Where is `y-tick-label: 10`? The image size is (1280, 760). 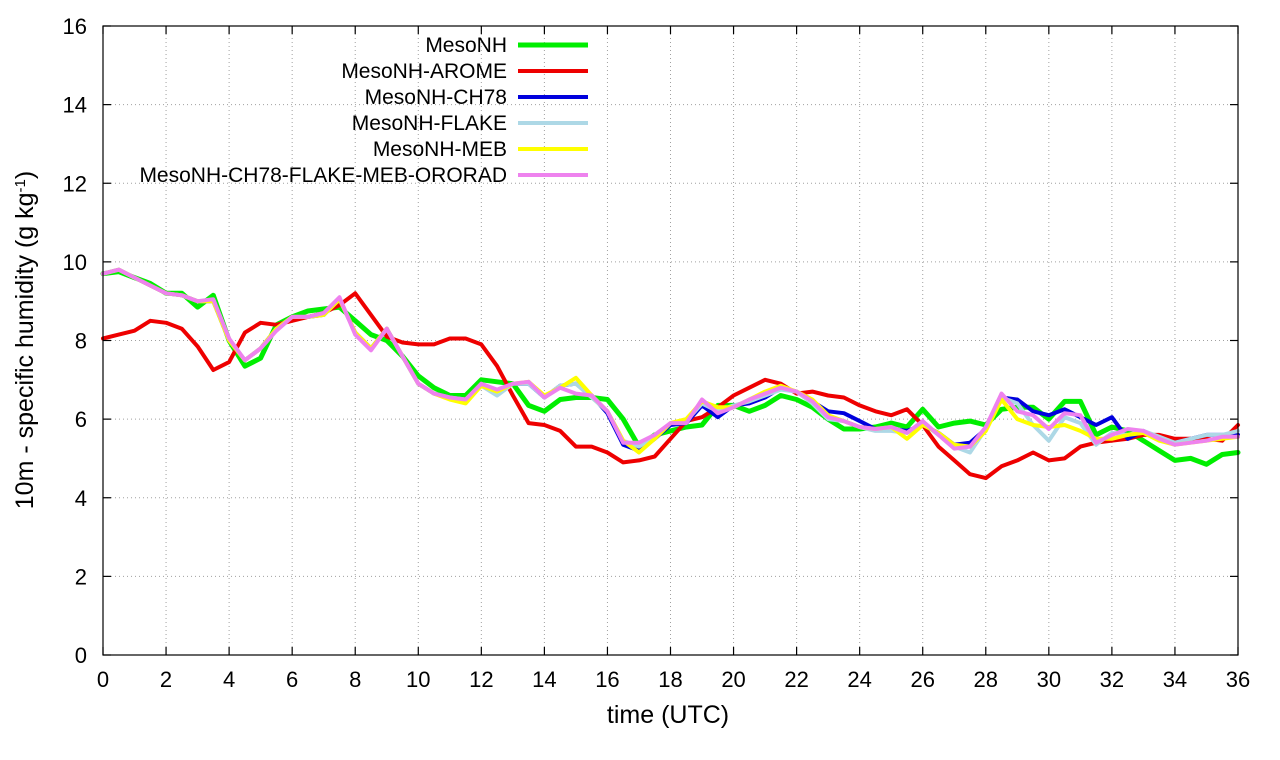
y-tick-label: 10 is located at coordinates (75, 262).